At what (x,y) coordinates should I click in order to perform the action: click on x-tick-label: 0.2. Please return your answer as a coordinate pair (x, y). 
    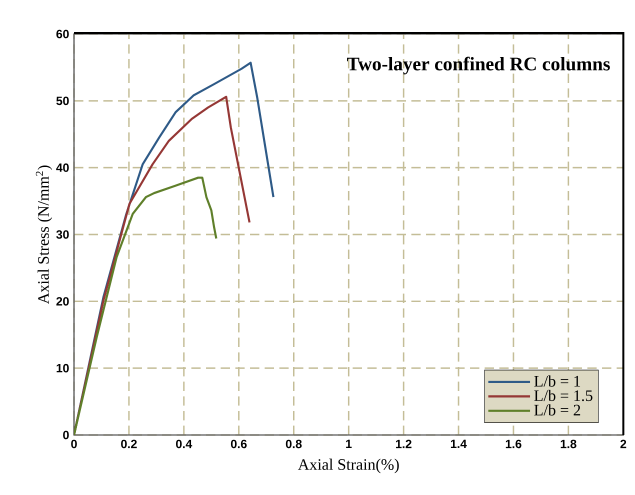
    Looking at the image, I should click on (129, 444).